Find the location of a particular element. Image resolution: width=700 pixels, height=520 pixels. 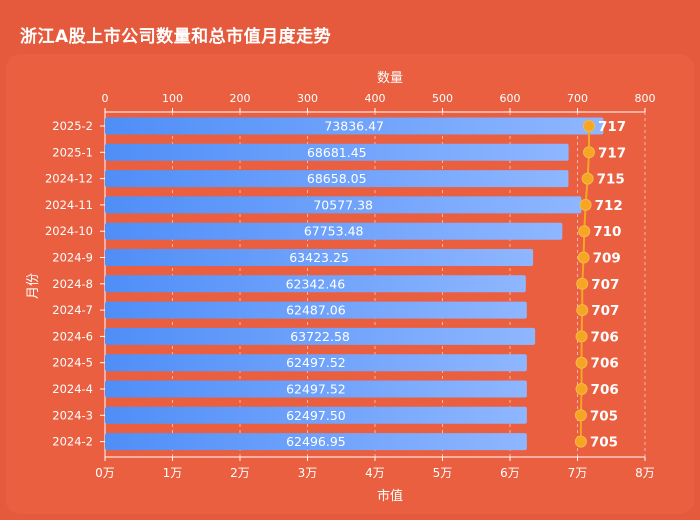

category-label: 2025-2 is located at coordinates (72, 126).